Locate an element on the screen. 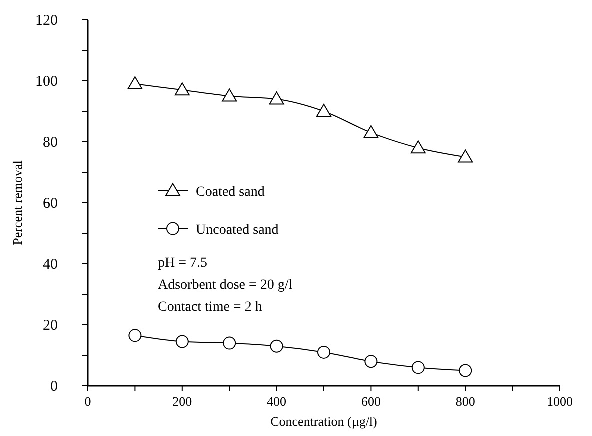 The image size is (592, 436). x-tick-label: 1000 is located at coordinates (560, 401).